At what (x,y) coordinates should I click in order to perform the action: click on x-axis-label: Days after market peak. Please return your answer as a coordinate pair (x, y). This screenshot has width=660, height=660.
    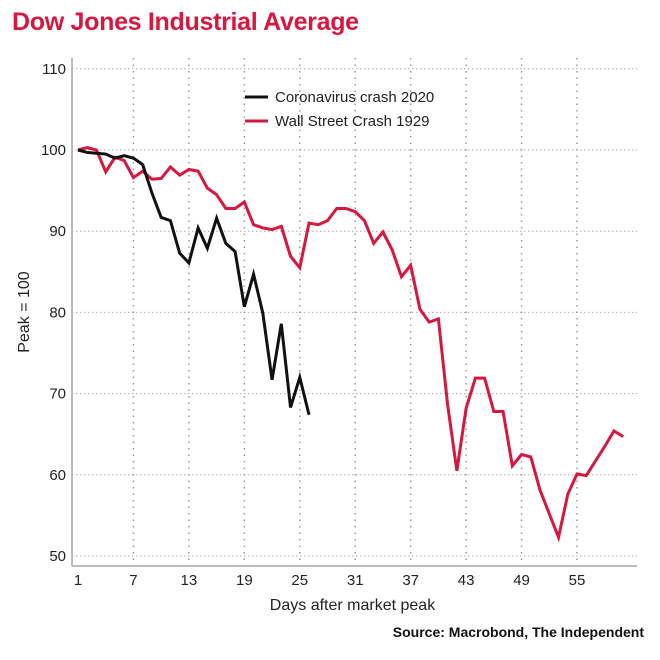
    Looking at the image, I should click on (353, 605).